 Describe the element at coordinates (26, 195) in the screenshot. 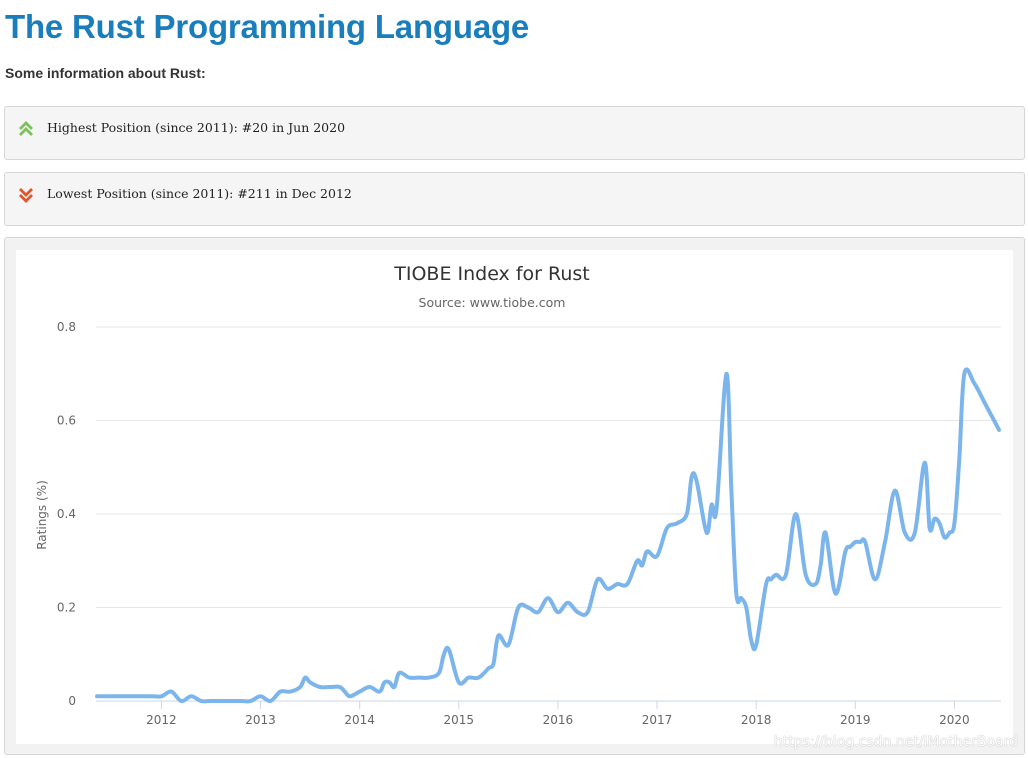

I see `double-chevron-down-icon` at that location.